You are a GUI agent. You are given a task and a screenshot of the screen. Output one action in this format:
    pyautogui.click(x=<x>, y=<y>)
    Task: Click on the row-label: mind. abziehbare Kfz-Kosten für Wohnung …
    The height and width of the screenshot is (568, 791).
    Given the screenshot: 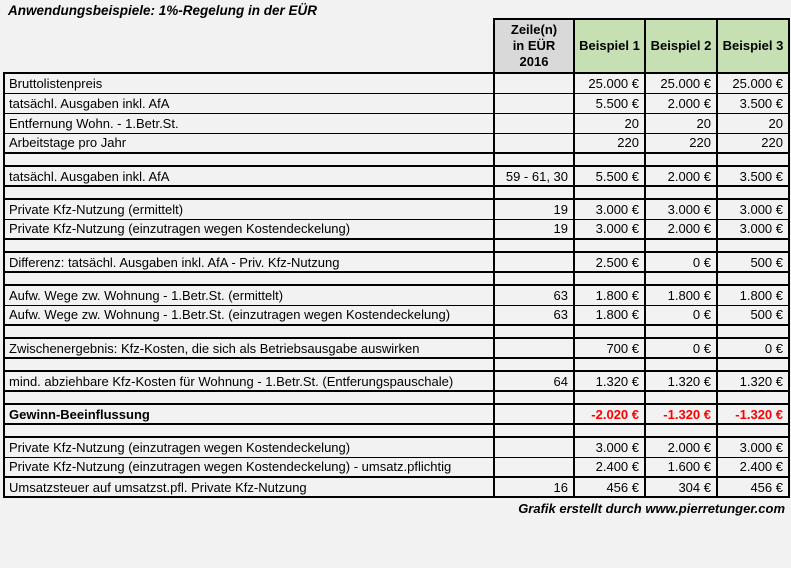 What is the action you would take?
    pyautogui.click(x=249, y=381)
    